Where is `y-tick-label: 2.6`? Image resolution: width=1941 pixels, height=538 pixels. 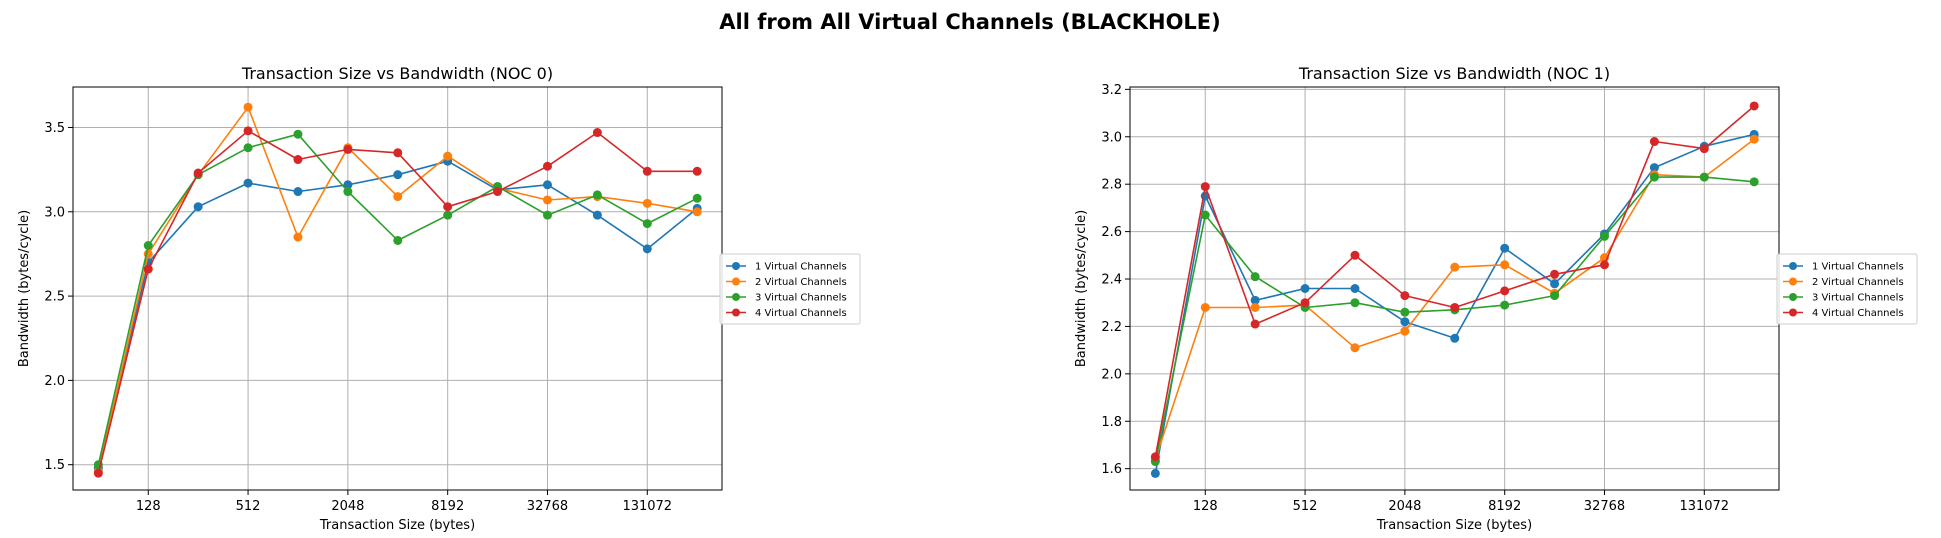 y-tick-label: 2.6 is located at coordinates (1111, 232).